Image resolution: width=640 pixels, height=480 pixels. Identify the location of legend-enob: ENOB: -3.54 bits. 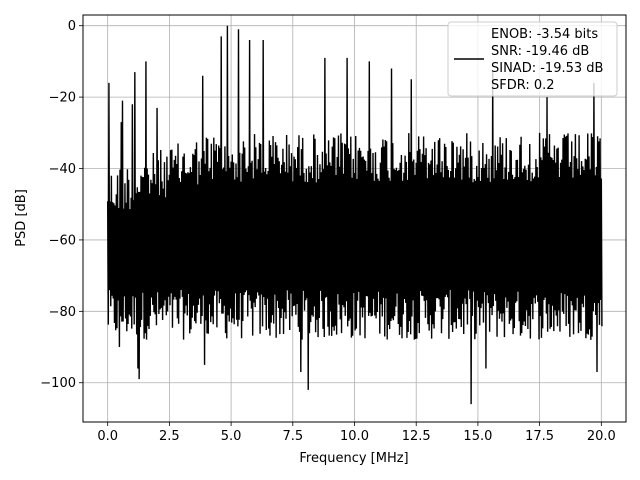
(544, 34).